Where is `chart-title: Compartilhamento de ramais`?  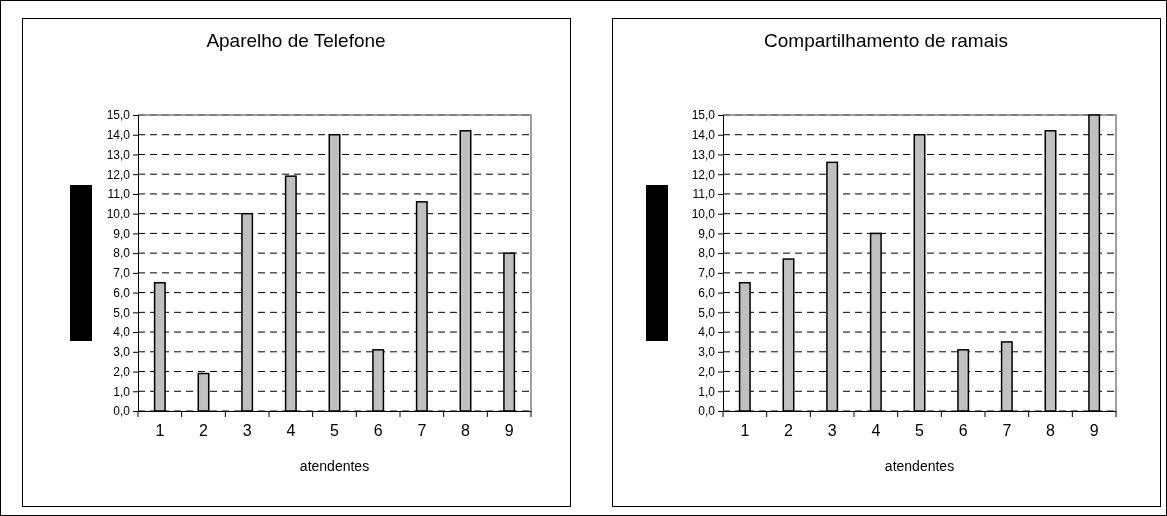
chart-title: Compartilhamento de ramais is located at coordinates (886, 40).